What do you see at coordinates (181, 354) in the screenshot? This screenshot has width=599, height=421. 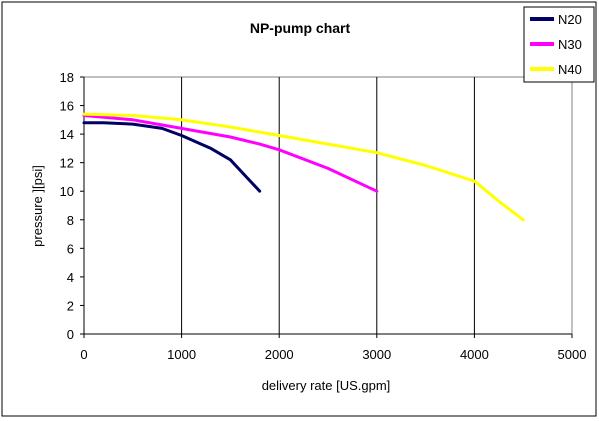 I see `x-tick-label: 1000` at bounding box center [181, 354].